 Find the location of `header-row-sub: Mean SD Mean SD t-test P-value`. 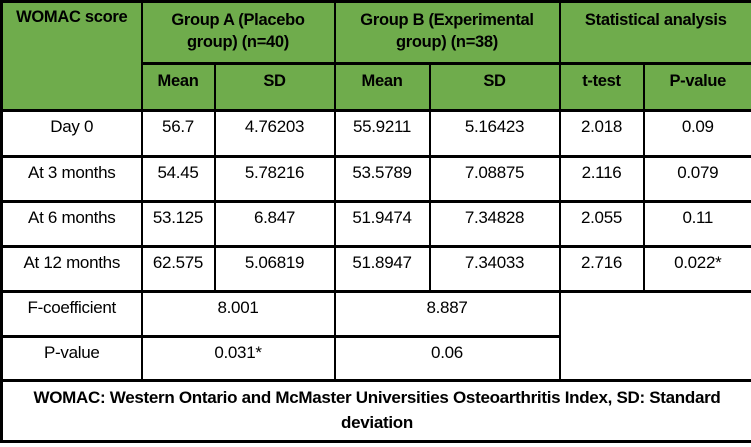

header-row-sub: Mean SD Mean SD t-test P-value is located at coordinates (376, 87).